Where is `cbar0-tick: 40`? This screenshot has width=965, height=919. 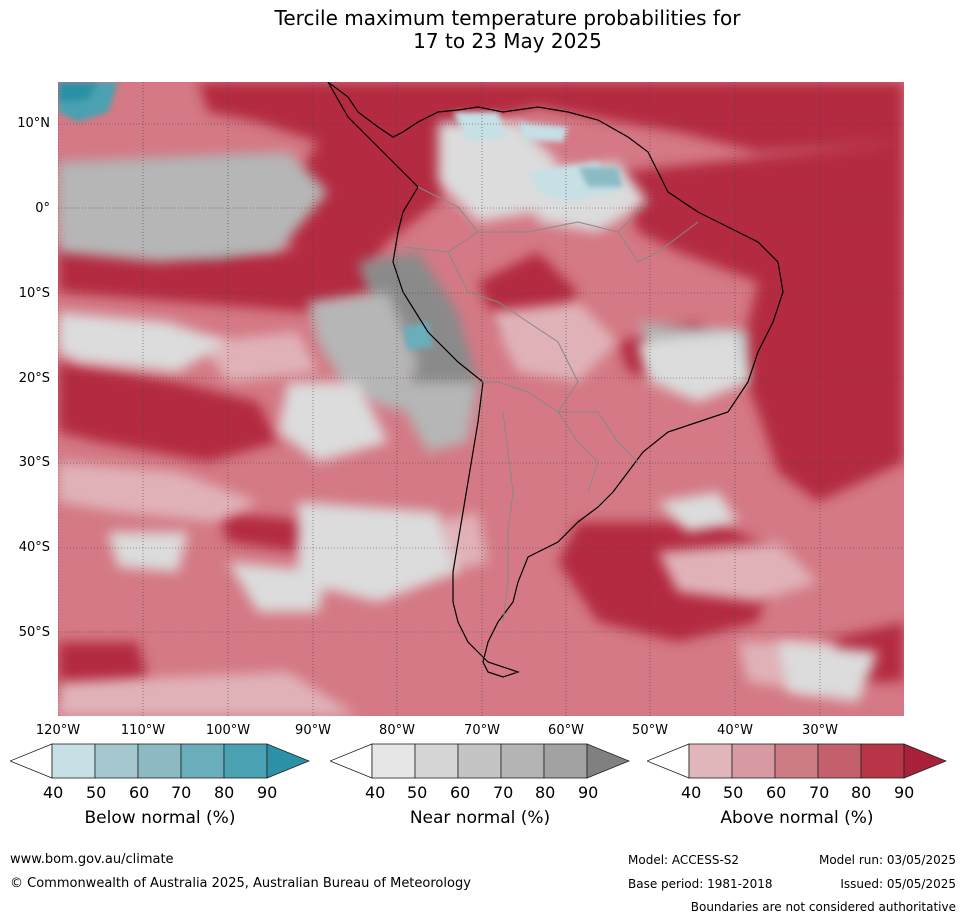
cbar0-tick: 40 is located at coordinates (53, 792).